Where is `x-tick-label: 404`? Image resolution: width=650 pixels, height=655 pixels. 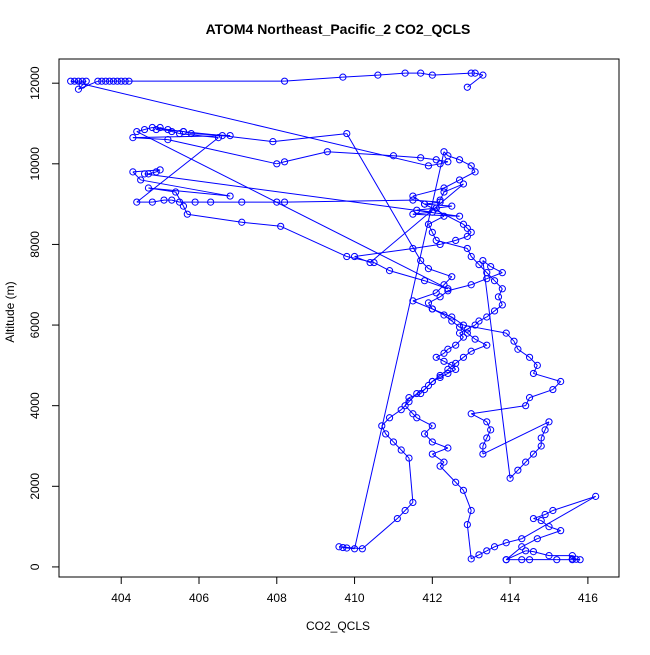 x-tick-label: 404 is located at coordinates (121, 598).